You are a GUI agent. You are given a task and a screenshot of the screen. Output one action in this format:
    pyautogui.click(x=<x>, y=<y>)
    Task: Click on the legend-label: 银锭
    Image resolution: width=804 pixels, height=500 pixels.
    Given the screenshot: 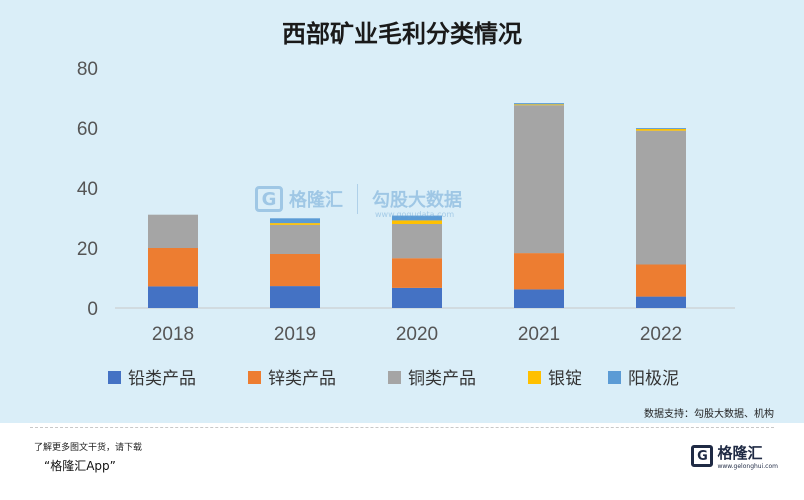 What is the action you would take?
    pyautogui.click(x=565, y=379)
    